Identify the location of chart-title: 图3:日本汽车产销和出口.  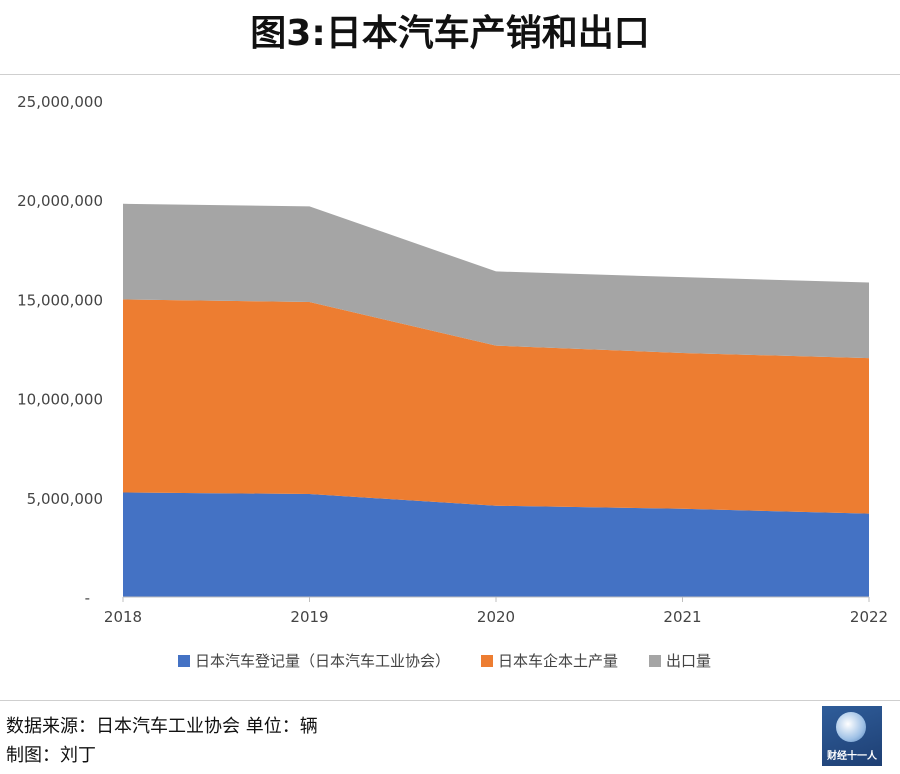
(450, 33).